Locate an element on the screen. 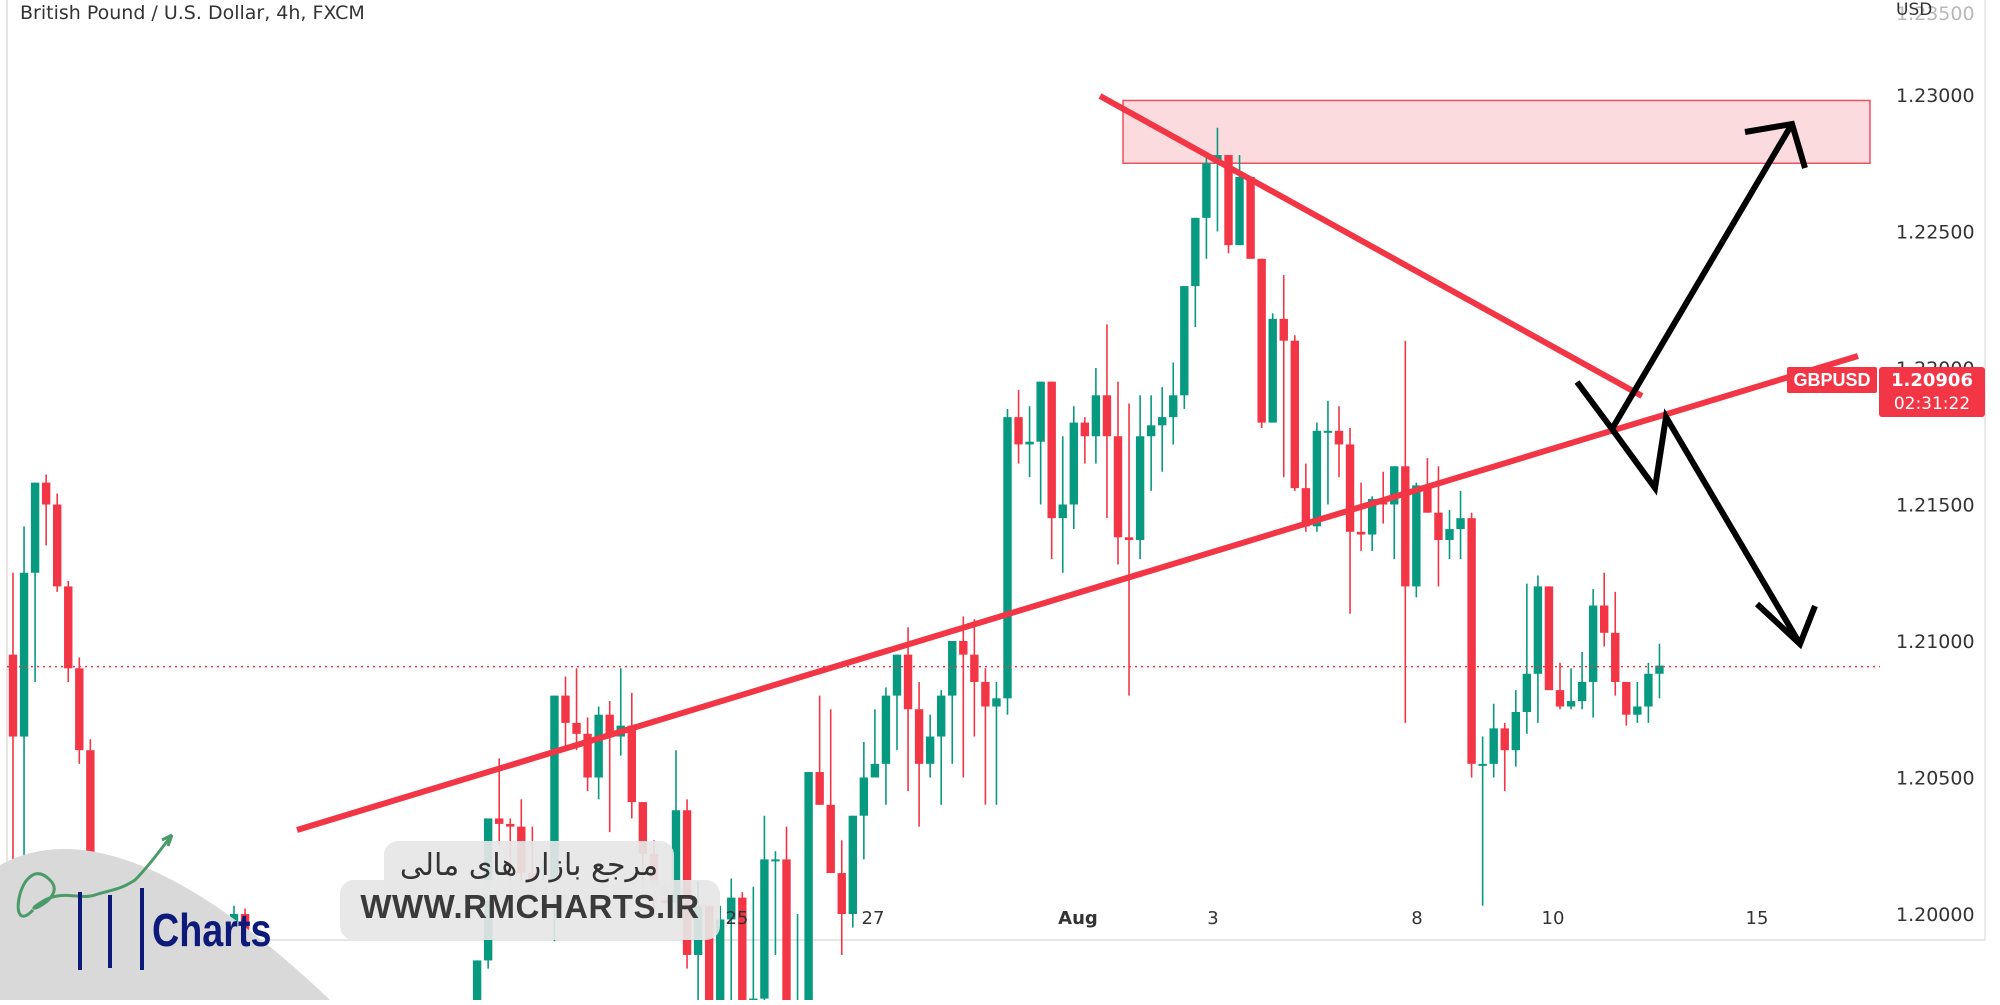  chart-title: British Pound / U.S. Dollar, 4h, FXCM is located at coordinates (192, 13).